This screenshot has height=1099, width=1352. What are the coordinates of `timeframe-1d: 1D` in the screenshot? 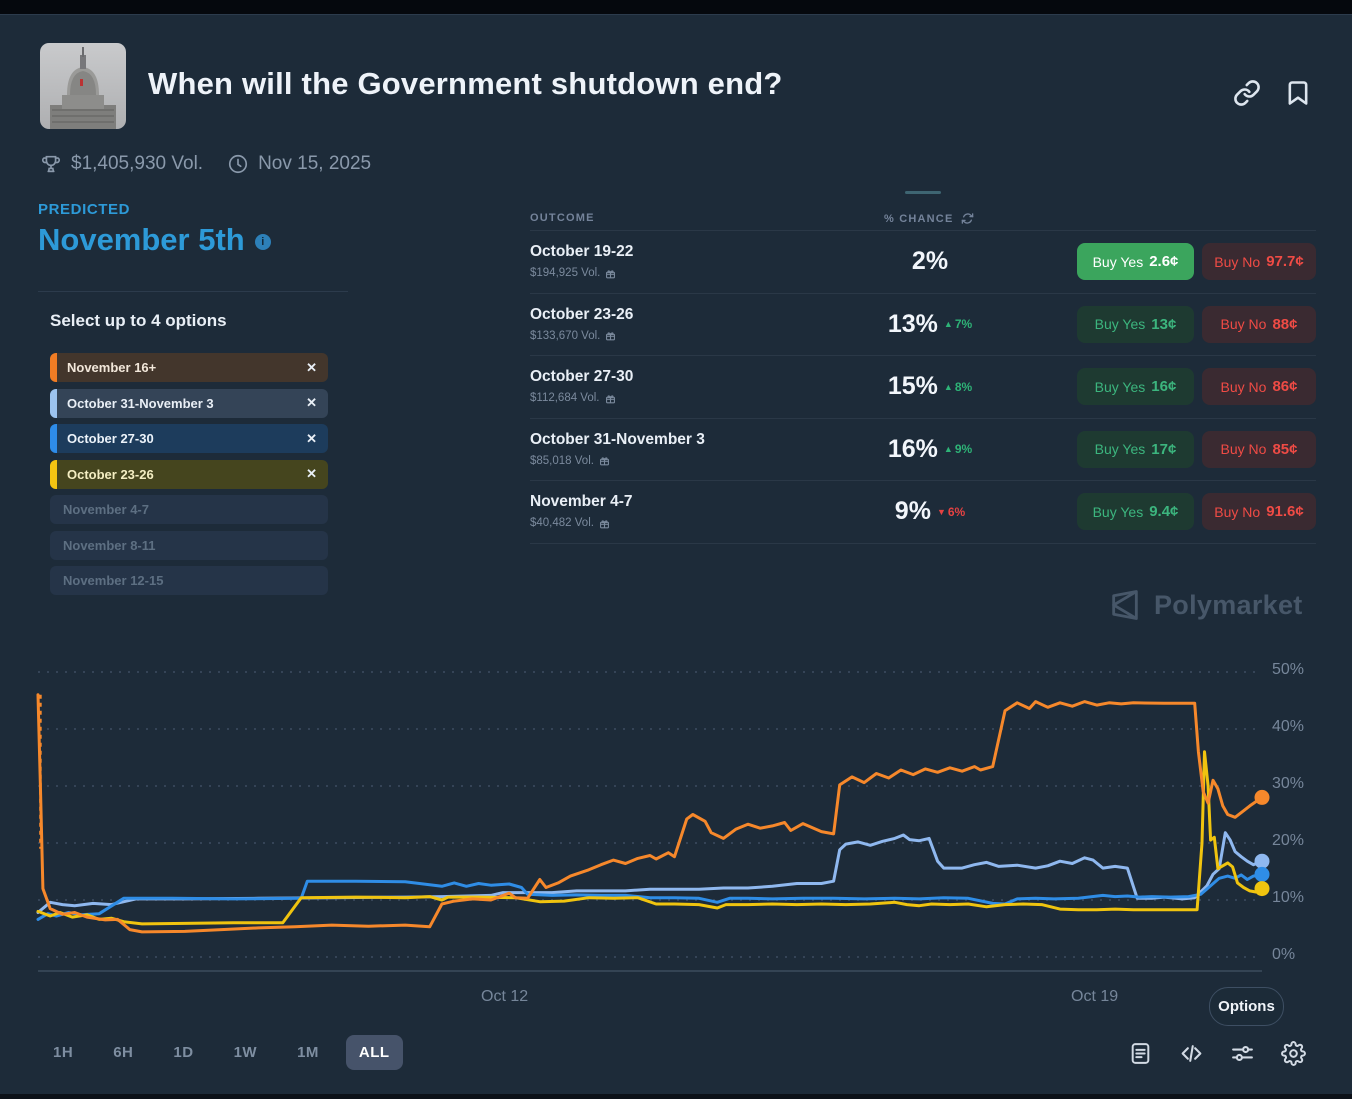 It's located at (183, 1052).